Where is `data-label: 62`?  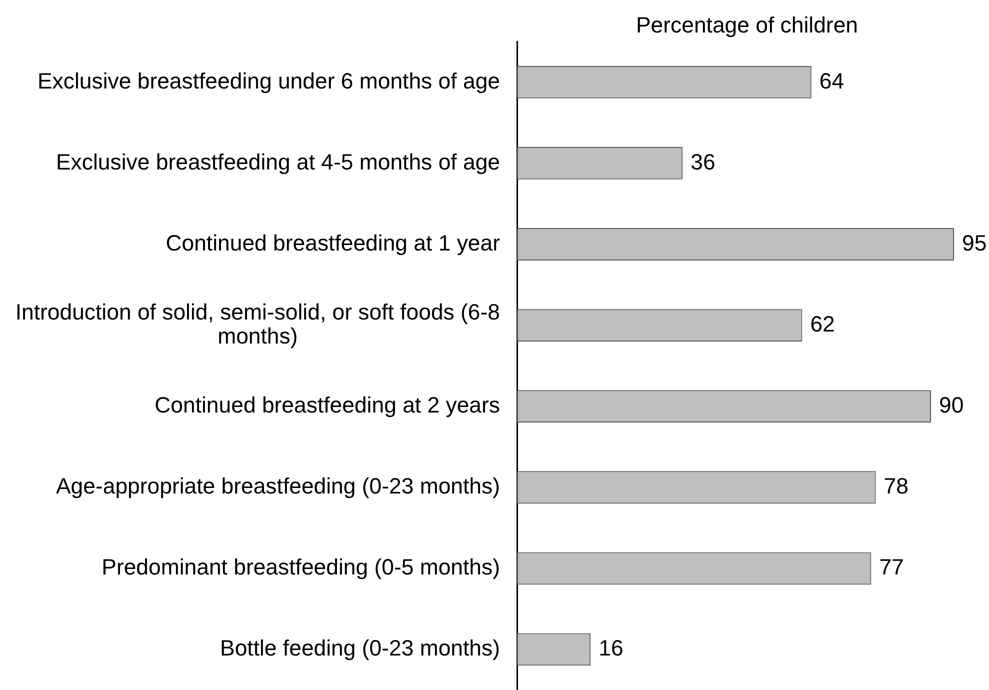 data-label: 62 is located at coordinates (822, 323).